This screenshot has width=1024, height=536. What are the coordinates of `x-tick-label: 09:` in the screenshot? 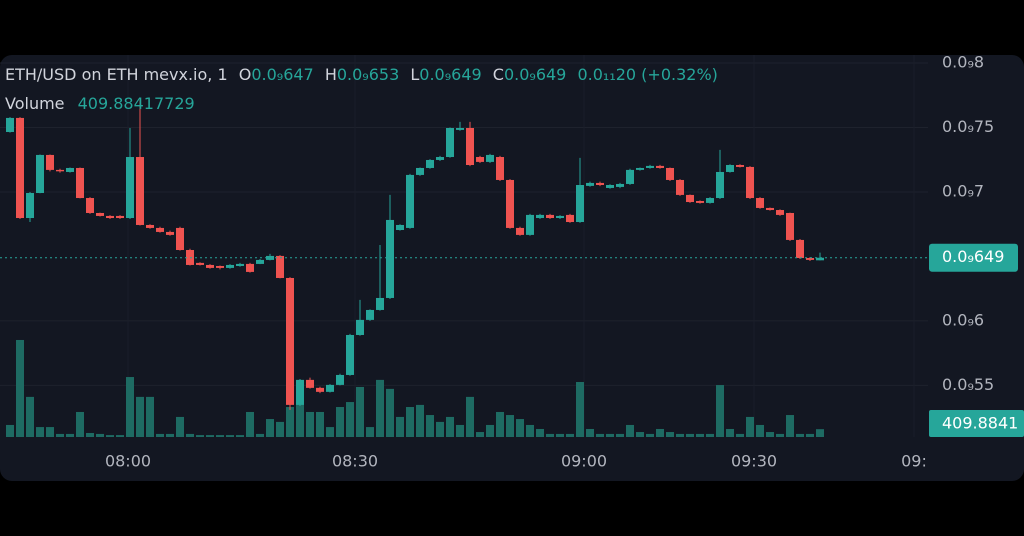 It's located at (914, 461).